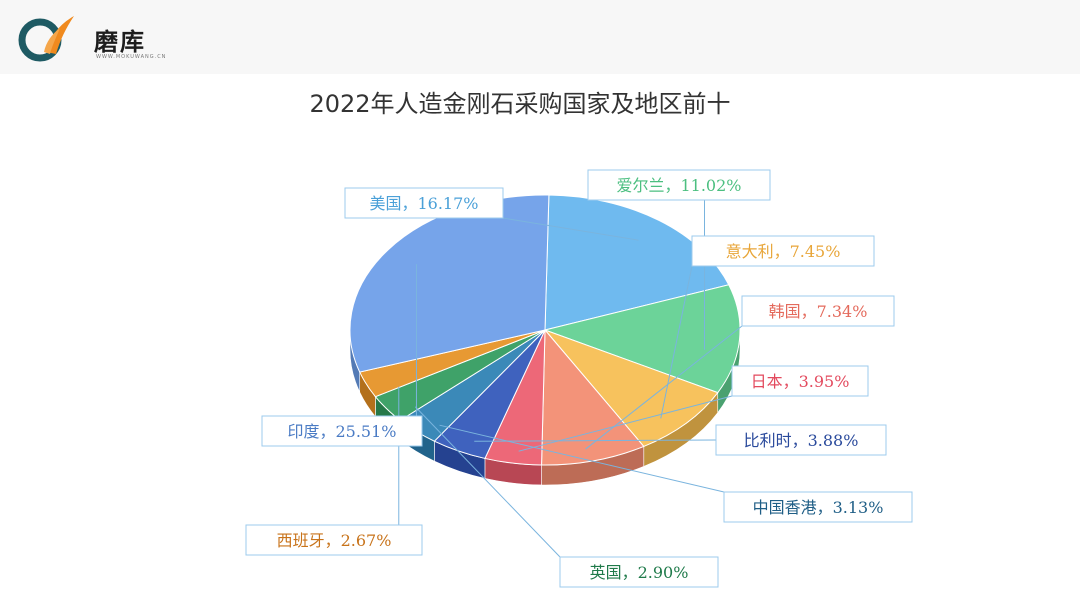 Image resolution: width=1080 pixels, height=608 pixels. I want to click on pie-slice-意大利, so click(631, 388).